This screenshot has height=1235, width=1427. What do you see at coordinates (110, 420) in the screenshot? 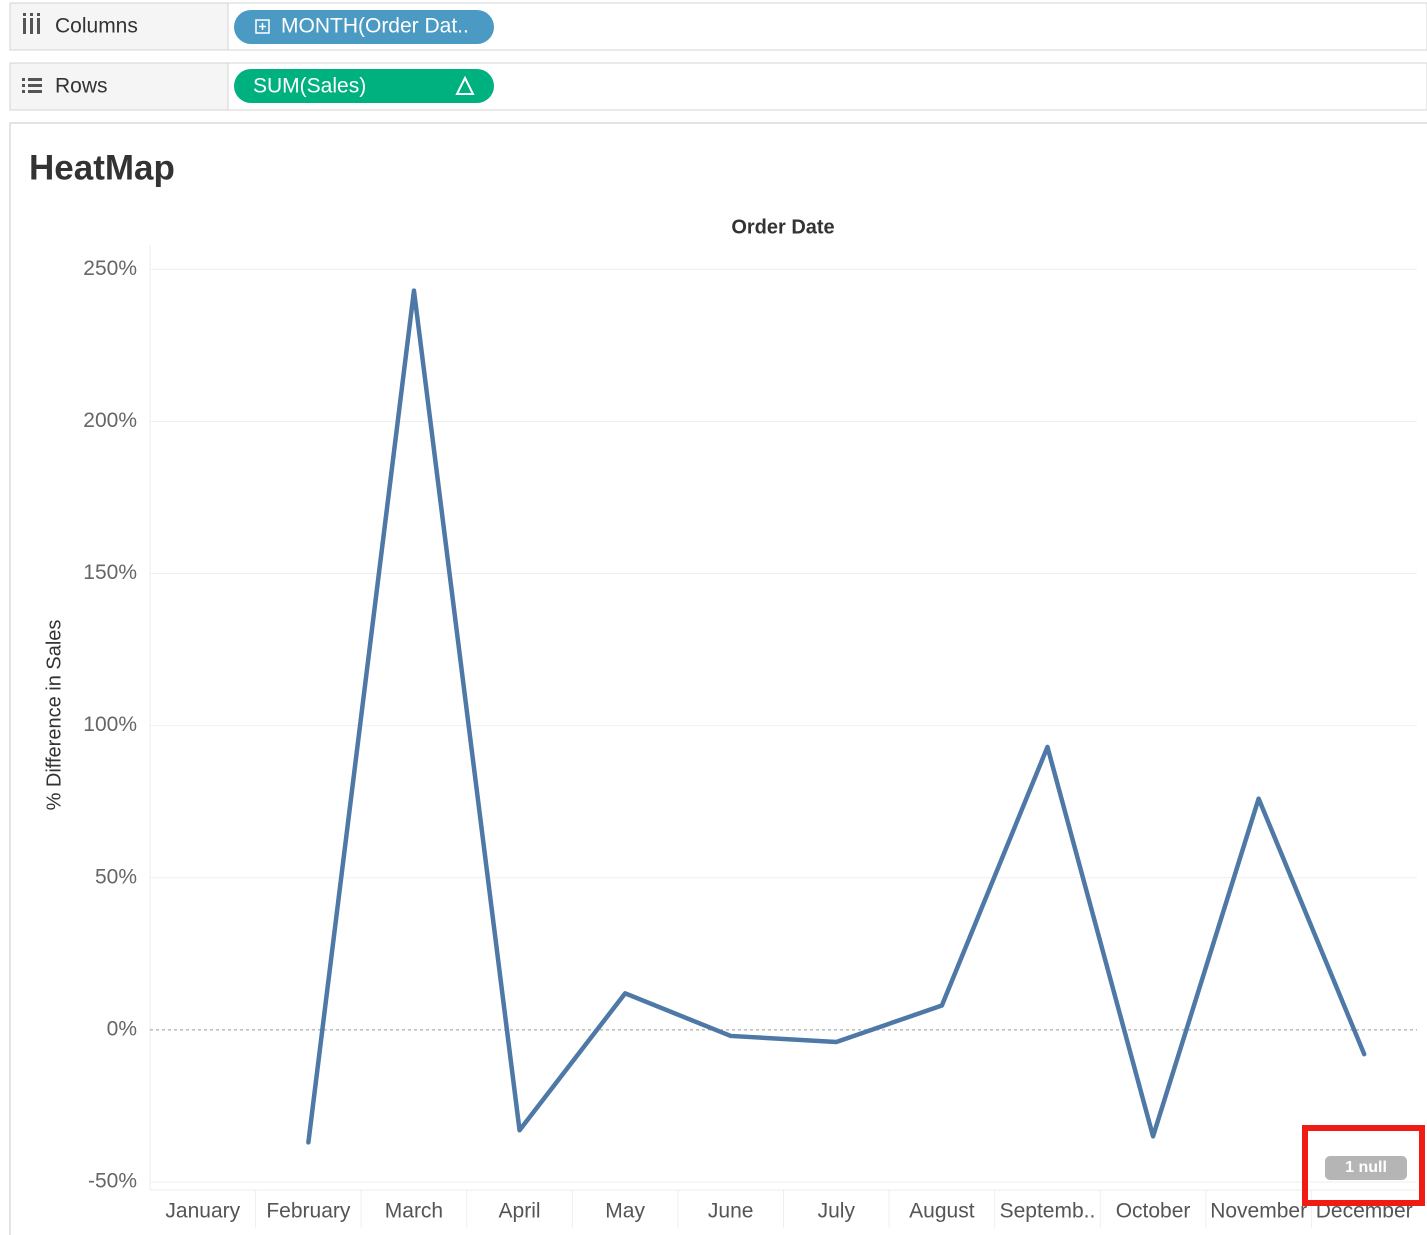
I see `y-tick-label: 200%` at bounding box center [110, 420].